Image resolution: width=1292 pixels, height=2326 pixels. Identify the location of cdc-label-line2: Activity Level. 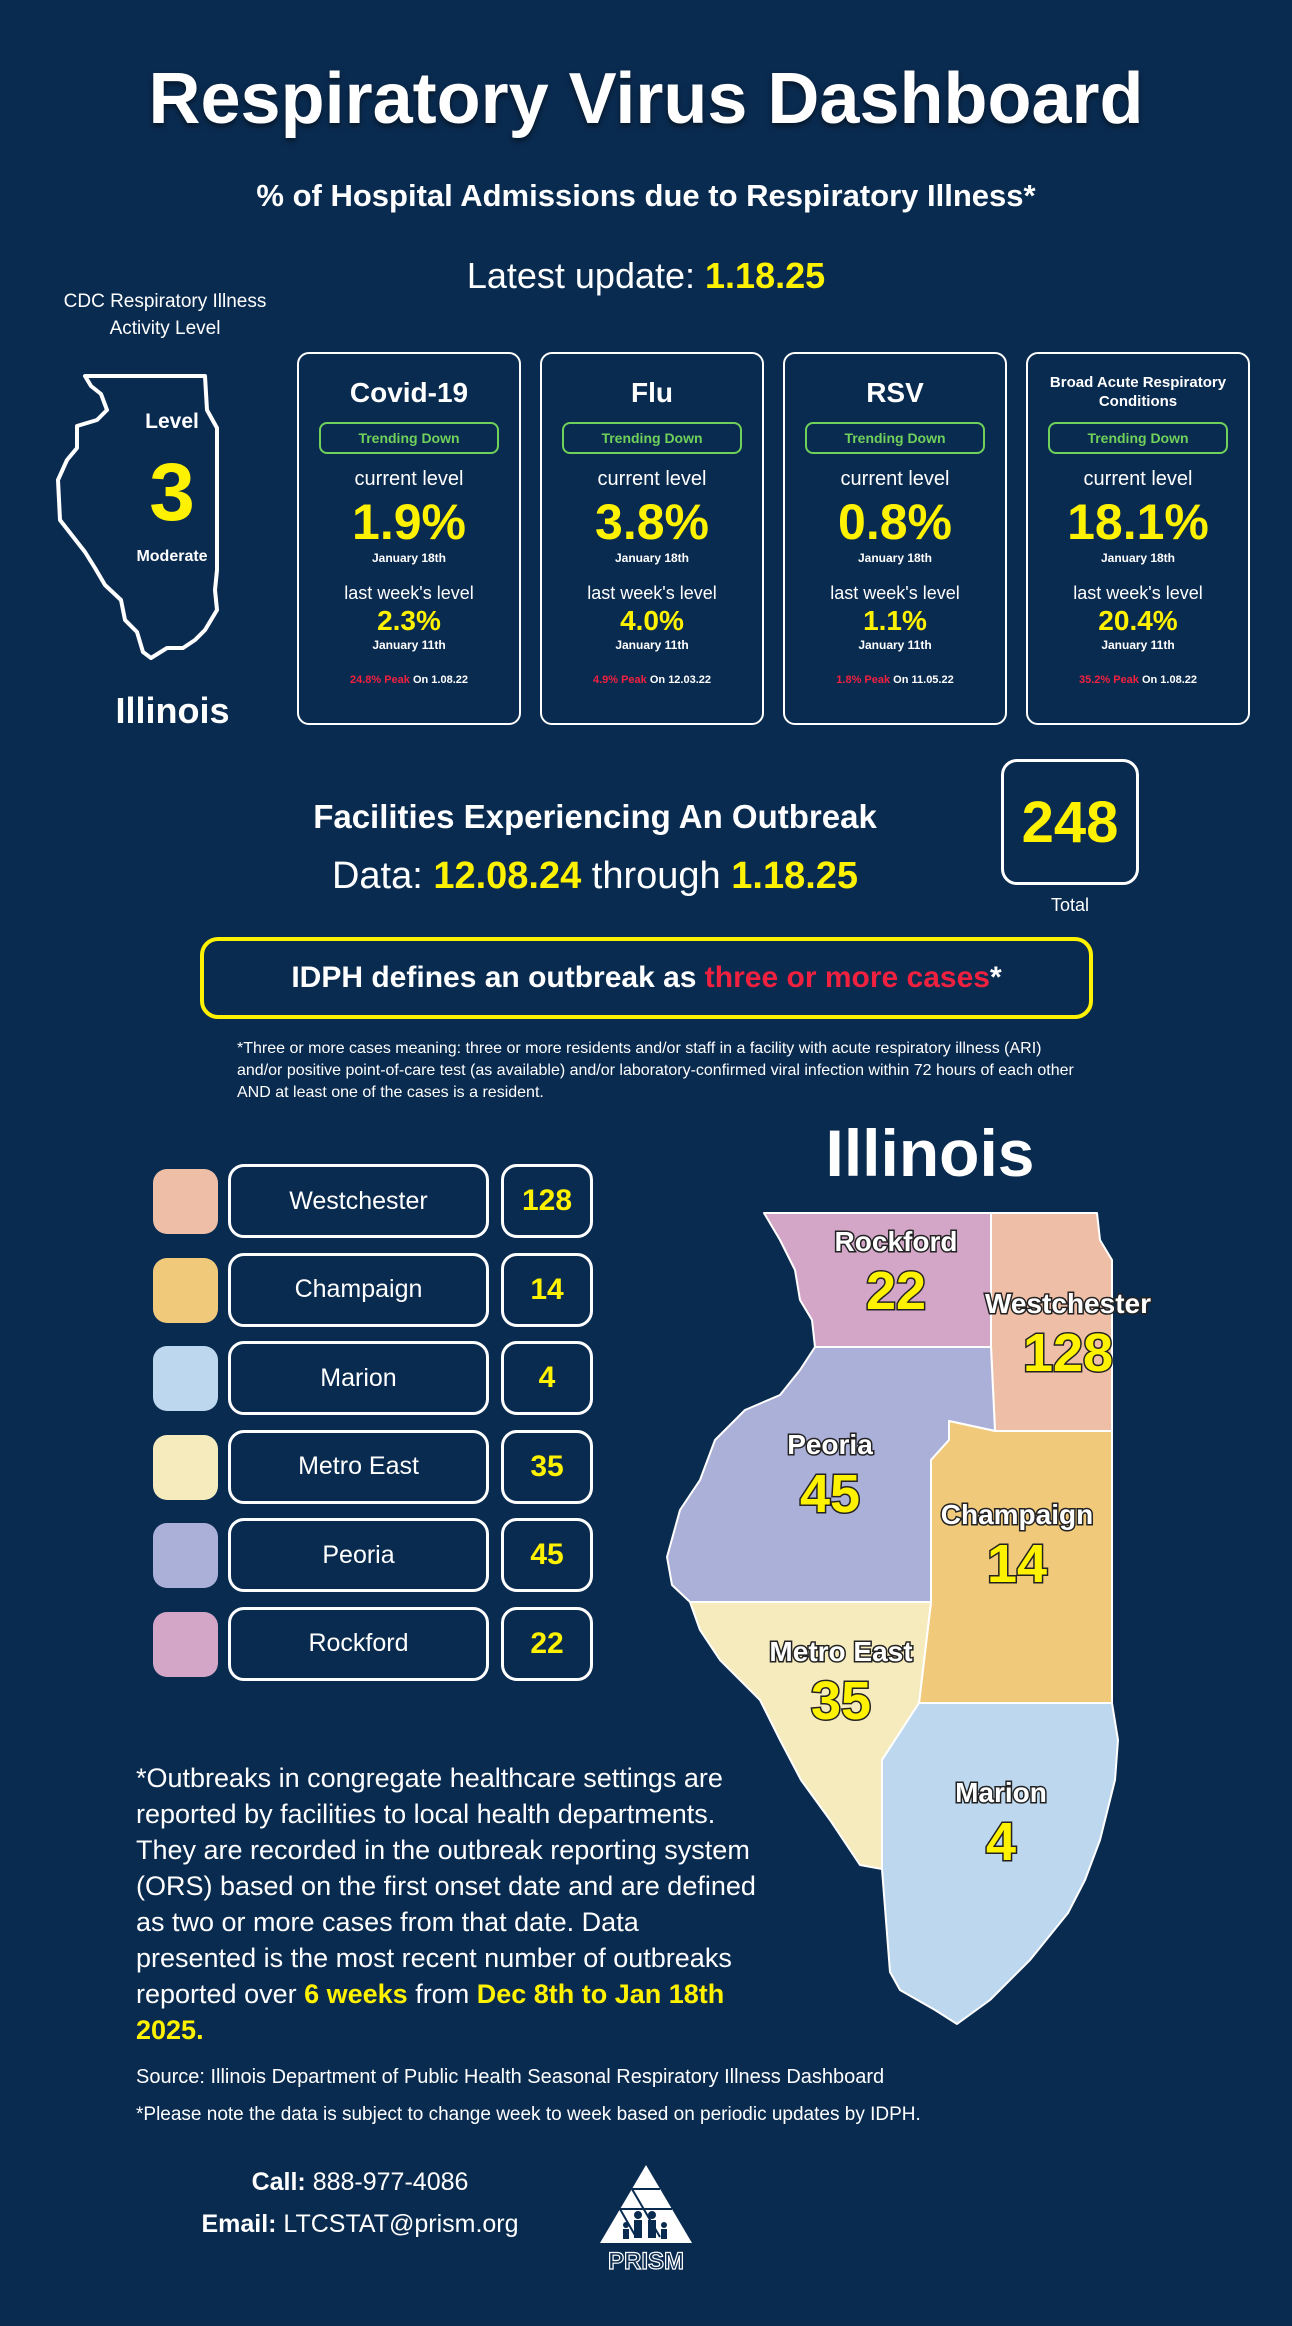
(165, 328).